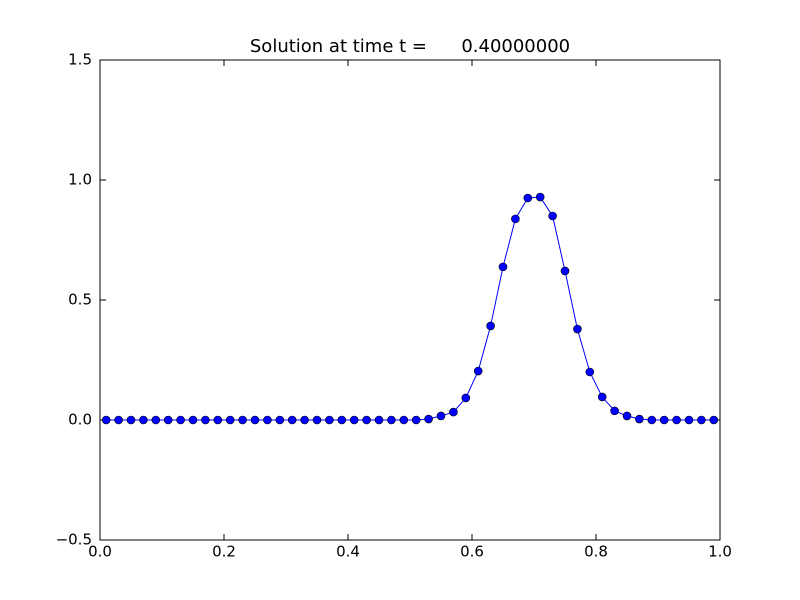 Image resolution: width=800 pixels, height=600 pixels. I want to click on x-tick-label: 0.8, so click(596, 552).